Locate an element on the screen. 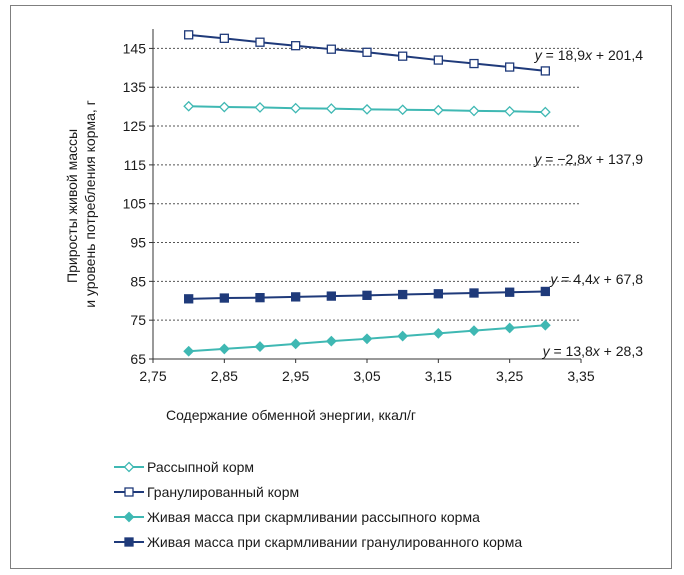  x-axis-title: Содержание обменной энергии, ккал/г is located at coordinates (291, 415).